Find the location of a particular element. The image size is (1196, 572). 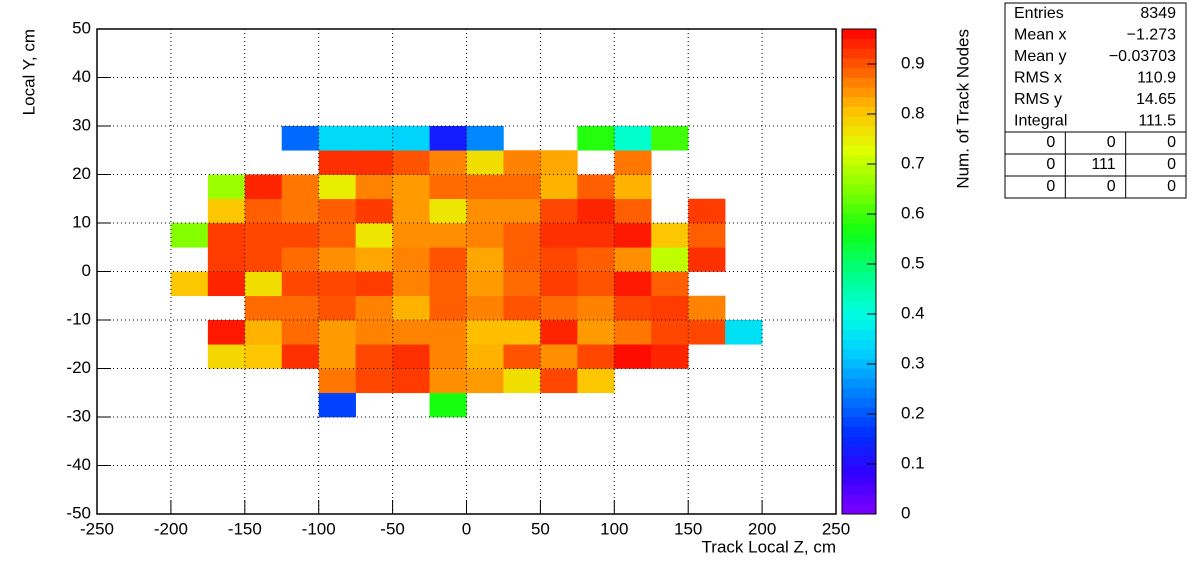

stat-label: RMS x is located at coordinates (1038, 77).